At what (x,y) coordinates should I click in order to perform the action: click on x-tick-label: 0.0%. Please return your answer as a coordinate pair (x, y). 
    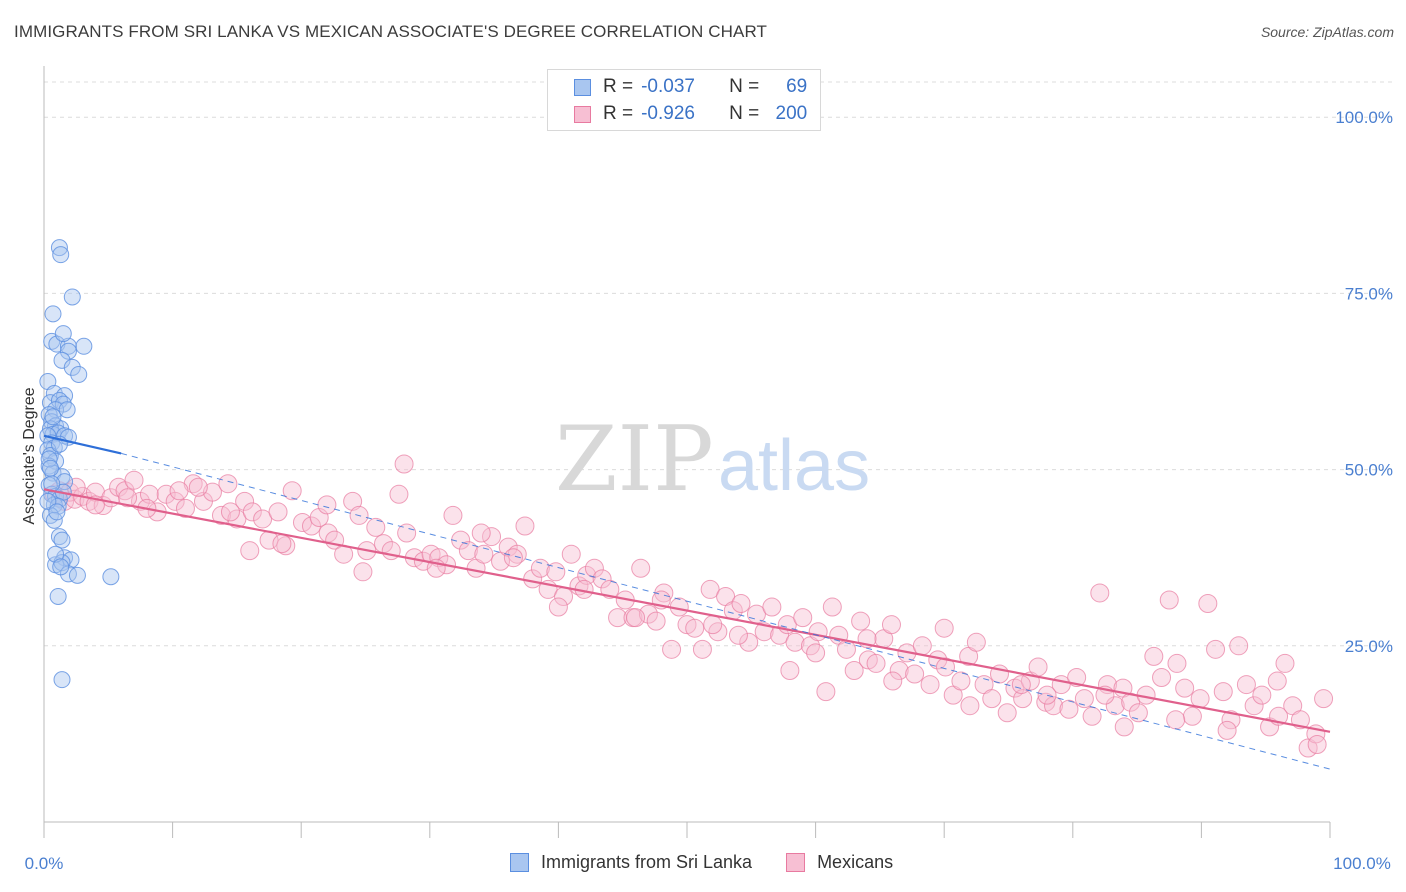
    Looking at the image, I should click on (44, 863).